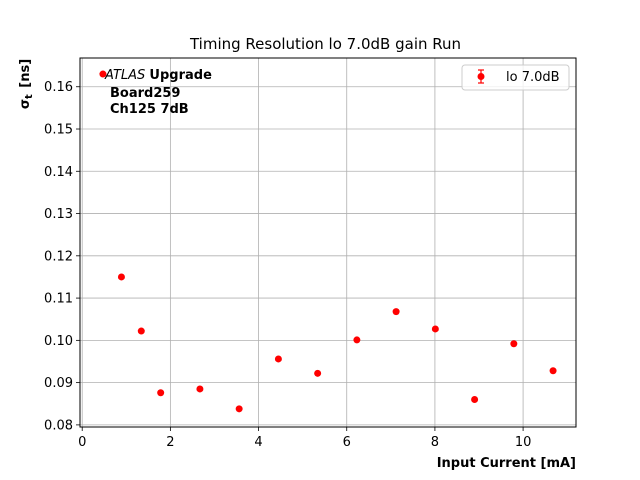 This screenshot has width=640, height=480. Describe the element at coordinates (506, 463) in the screenshot. I see `x-axis-label: Input Current [mA]` at that location.